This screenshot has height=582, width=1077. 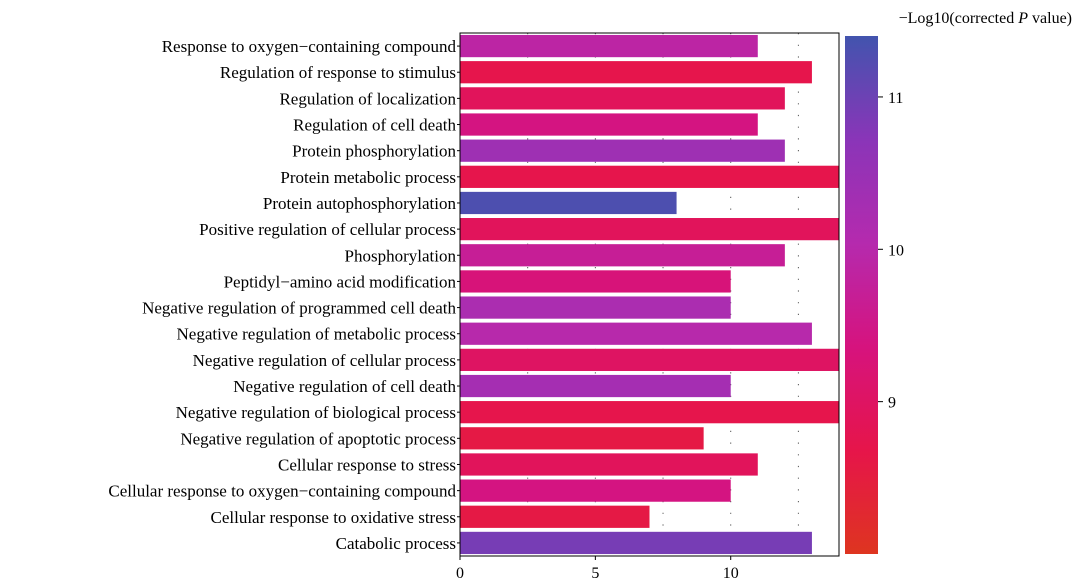 I want to click on x-tick-label: 0, so click(x=460, y=573).